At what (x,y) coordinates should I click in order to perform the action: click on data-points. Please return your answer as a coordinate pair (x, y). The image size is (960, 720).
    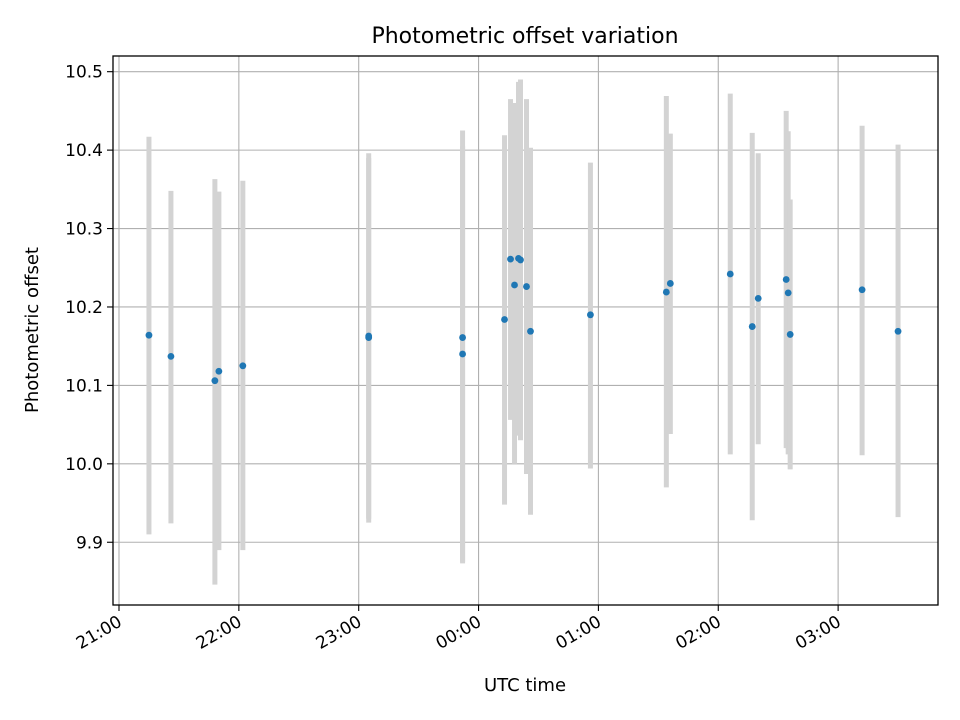
    Looking at the image, I should click on (523, 319).